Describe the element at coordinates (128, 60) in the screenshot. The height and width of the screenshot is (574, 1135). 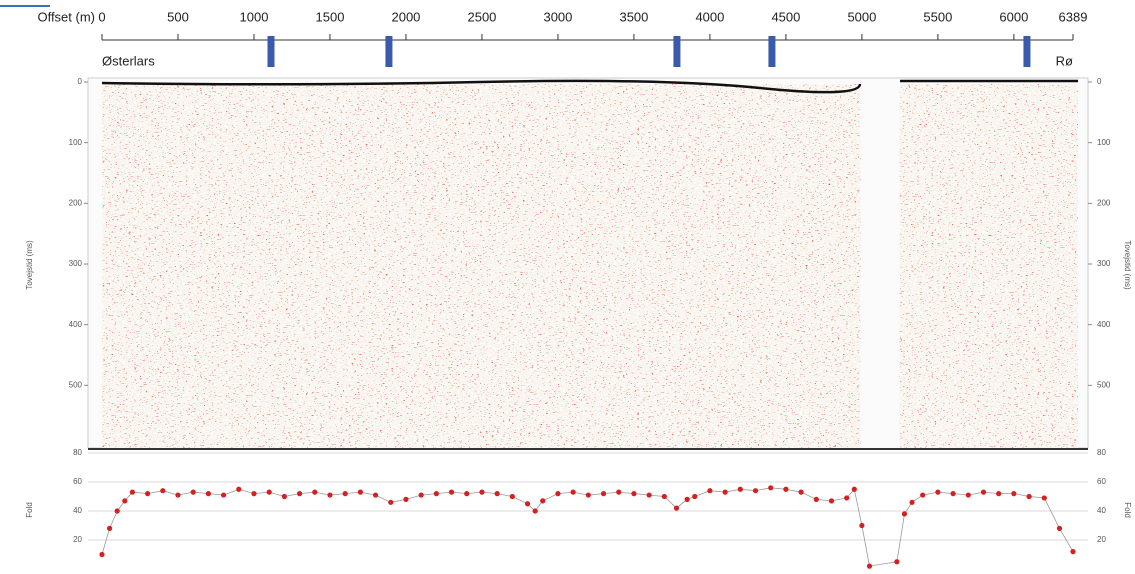
I see `start-label: Østerlars` at that location.